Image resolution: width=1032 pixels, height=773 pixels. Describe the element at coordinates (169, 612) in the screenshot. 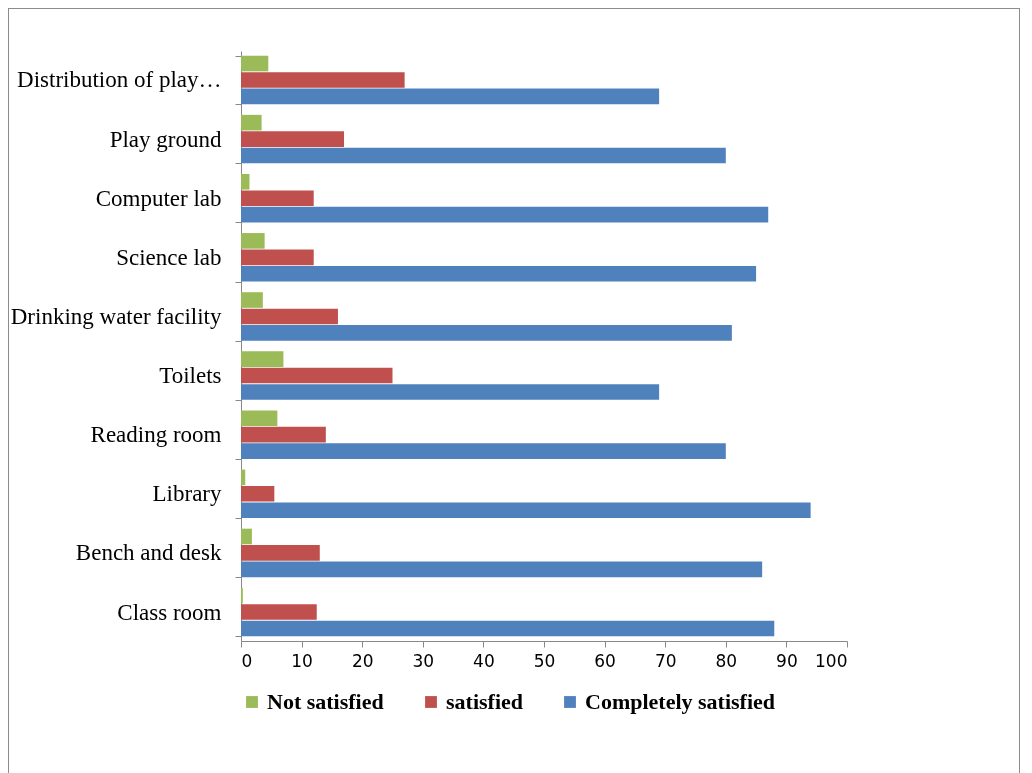

I see `y-tick-label: Class room` at that location.